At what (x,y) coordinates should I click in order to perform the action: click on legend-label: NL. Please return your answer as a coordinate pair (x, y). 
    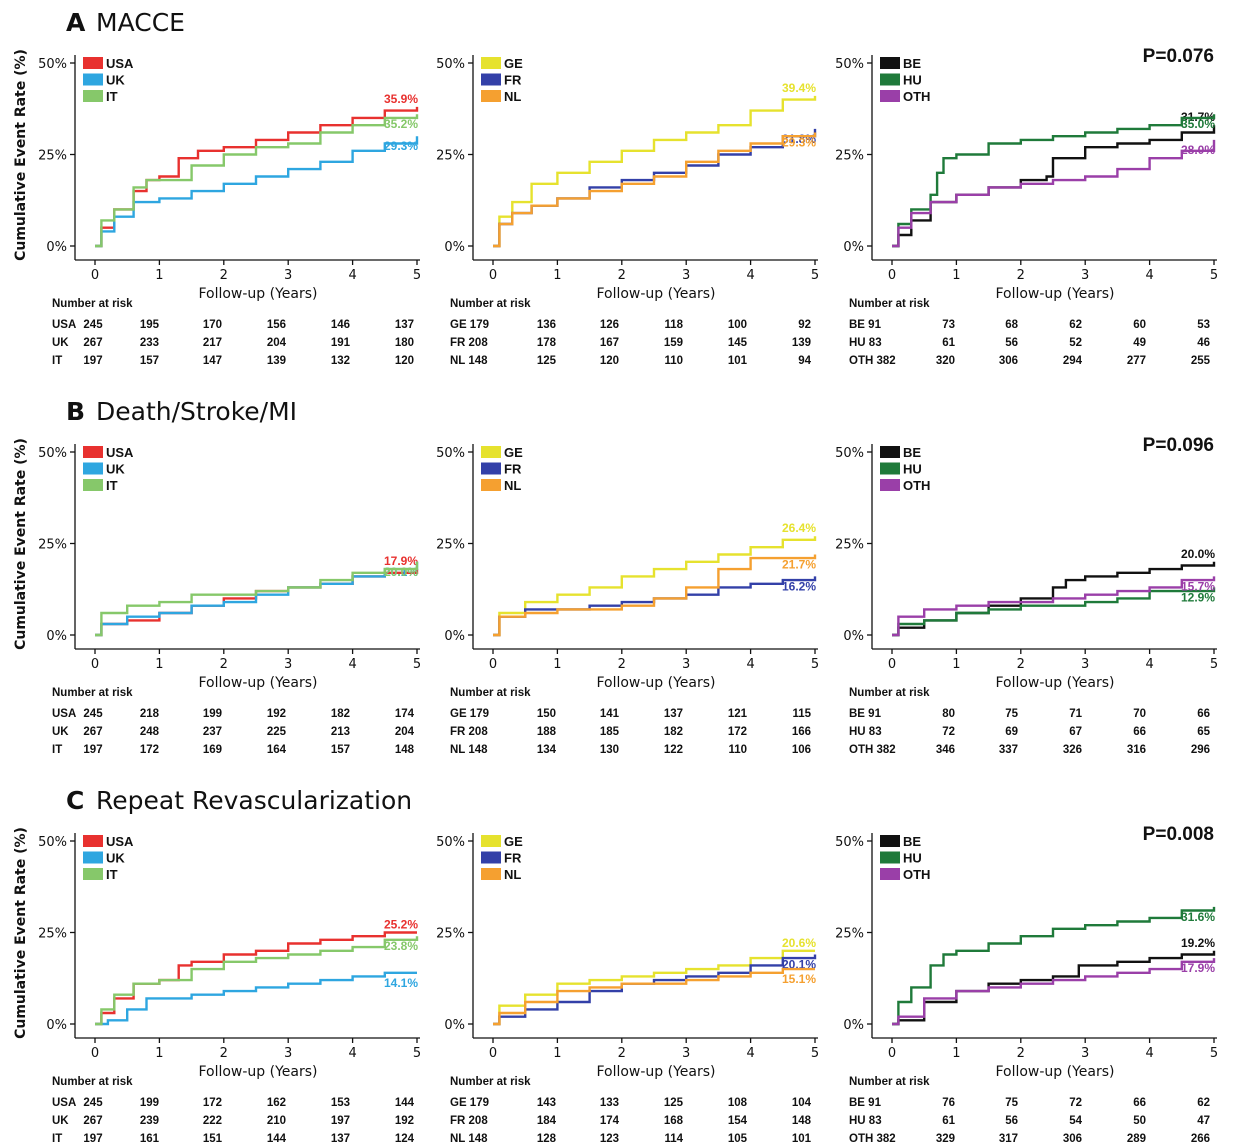
    Looking at the image, I should click on (512, 874).